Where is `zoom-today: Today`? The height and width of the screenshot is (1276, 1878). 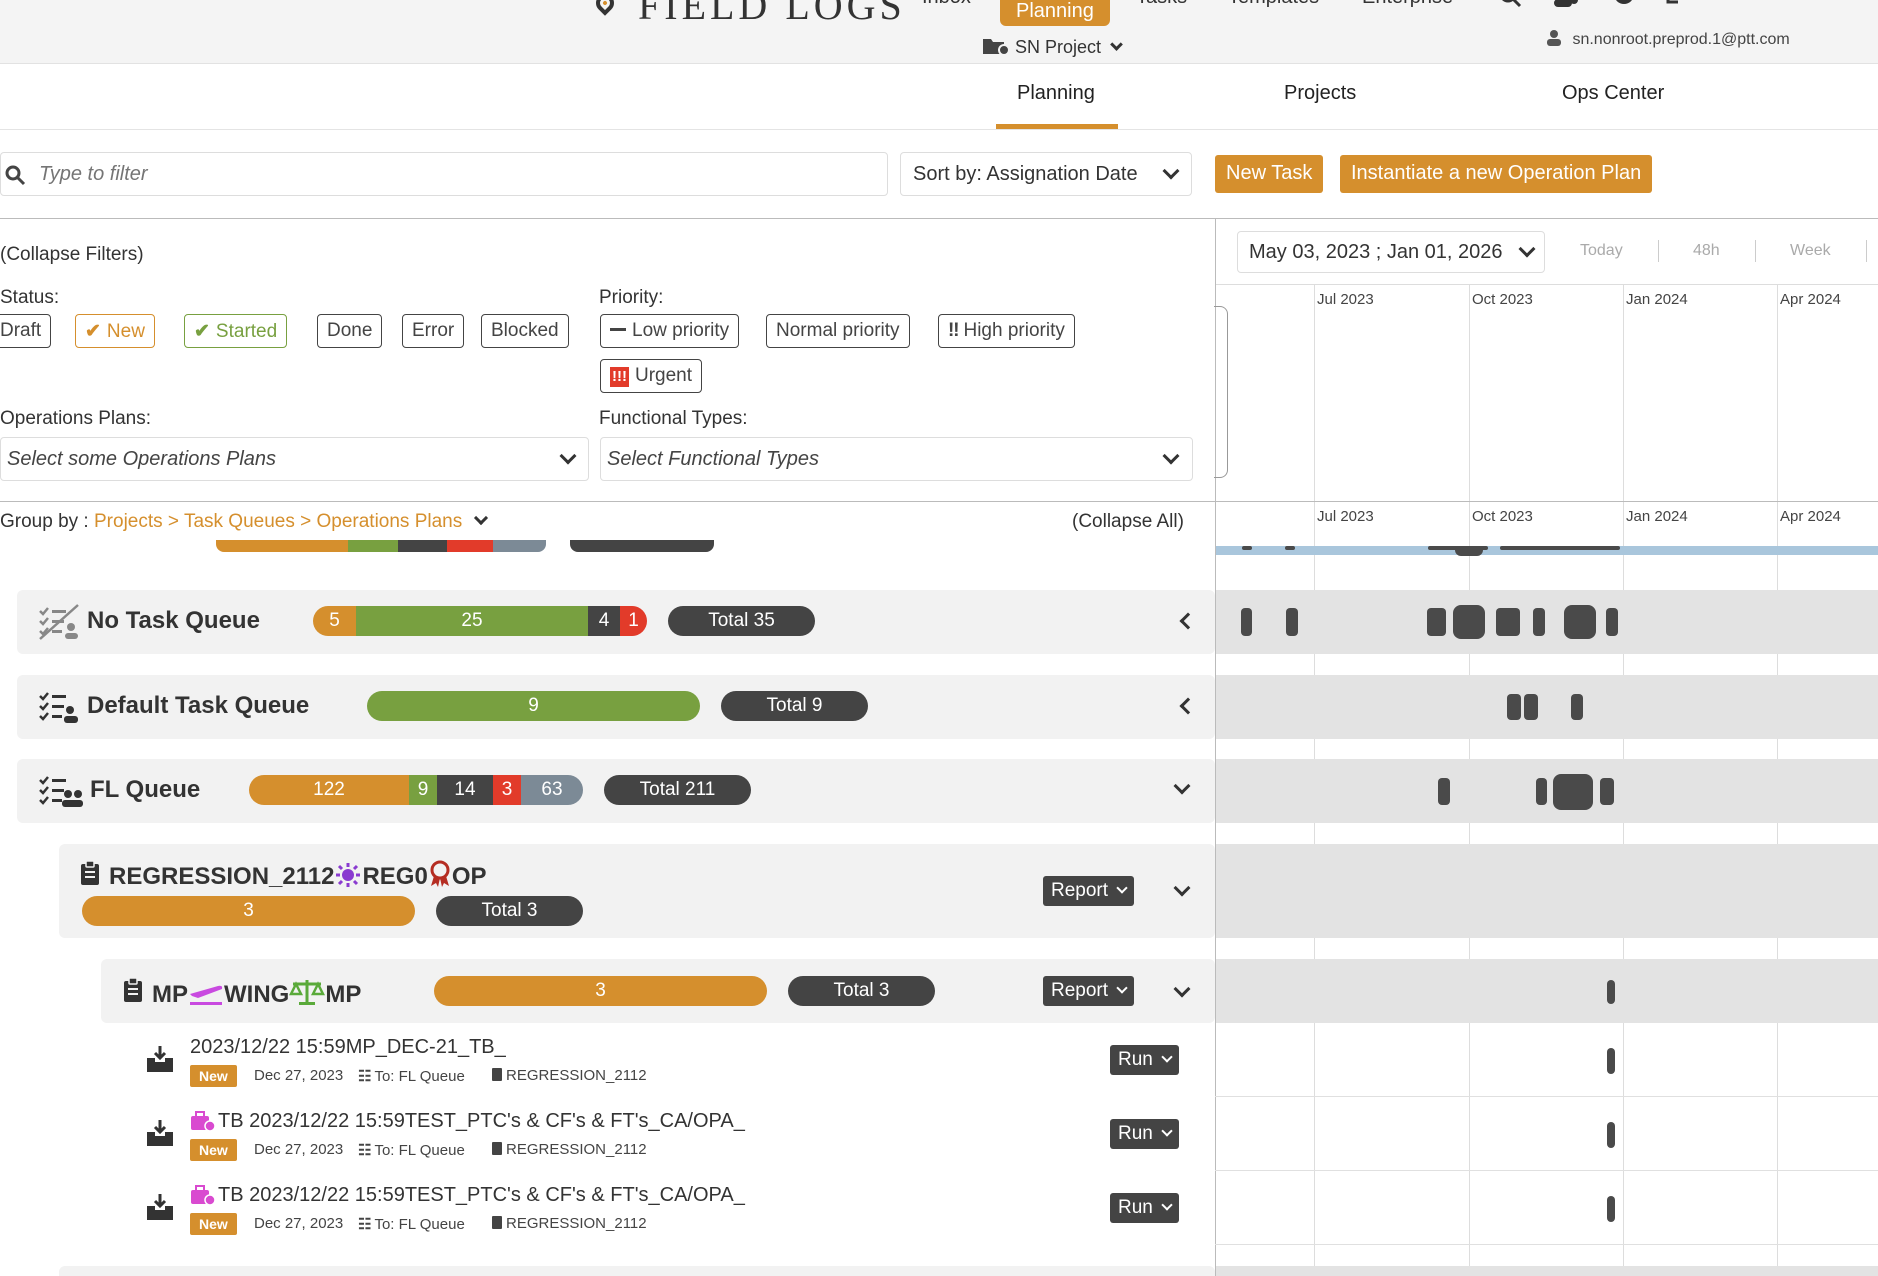
zoom-today: Today is located at coordinates (1601, 250).